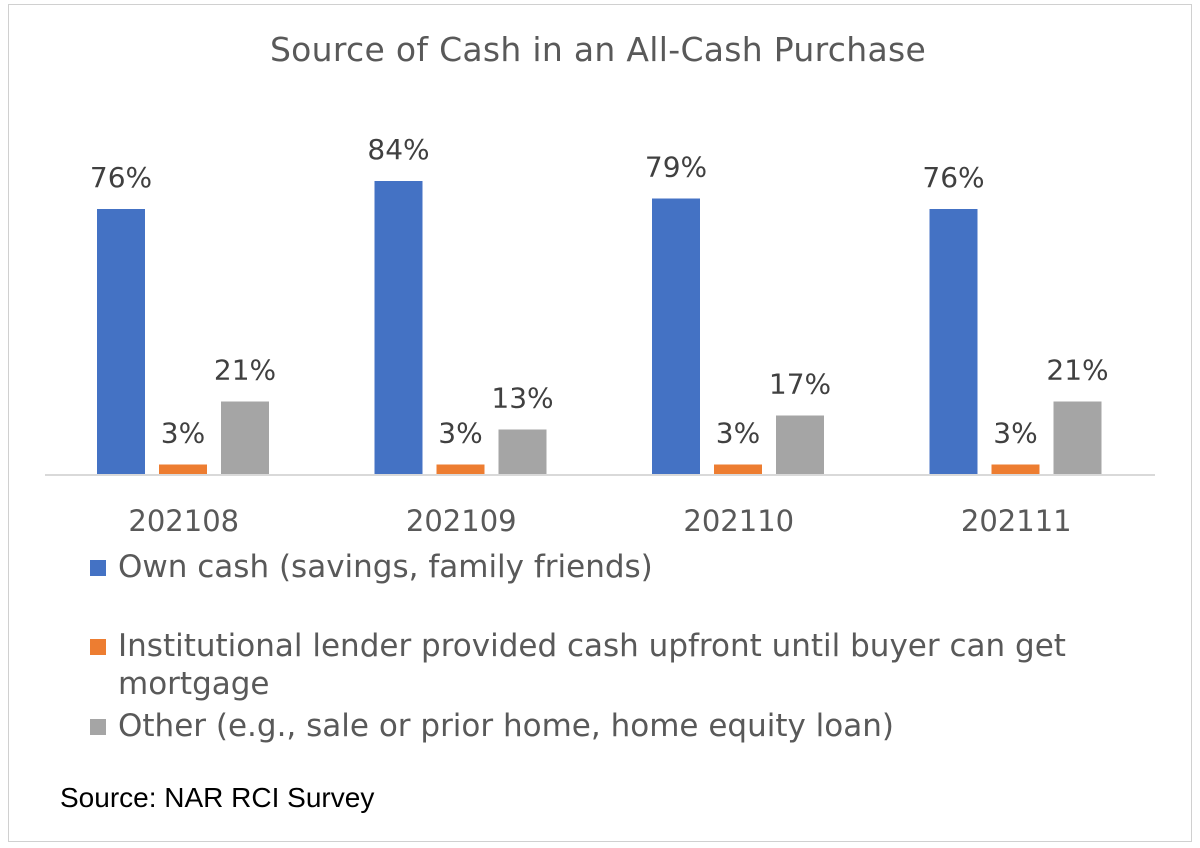  I want to click on data-label-202109-series-1: 3%, so click(460, 433).